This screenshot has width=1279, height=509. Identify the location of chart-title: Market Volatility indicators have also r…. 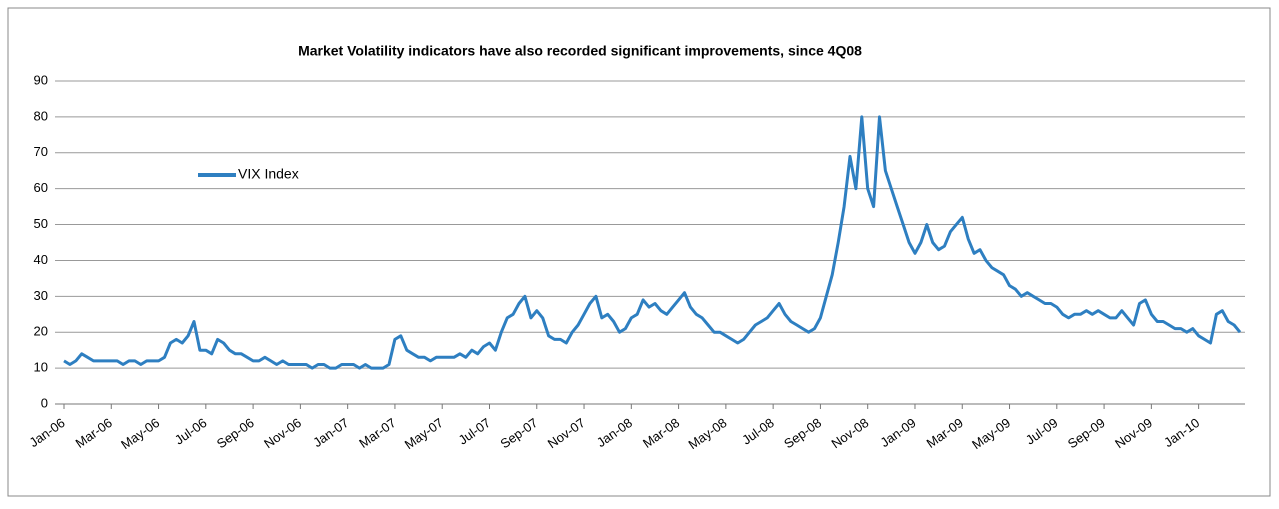
(580, 51).